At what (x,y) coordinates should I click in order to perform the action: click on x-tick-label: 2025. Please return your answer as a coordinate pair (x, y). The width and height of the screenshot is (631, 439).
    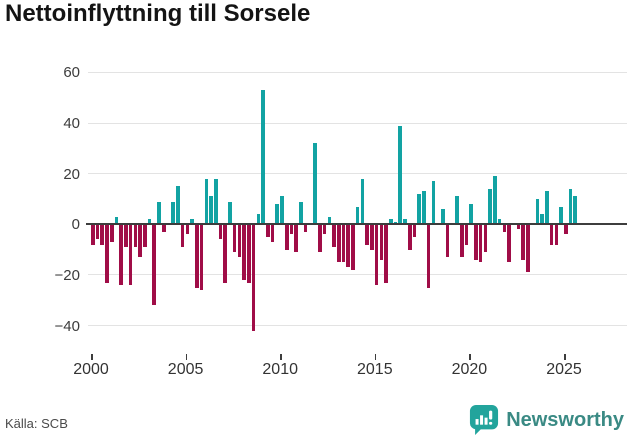
    Looking at the image, I should click on (564, 369).